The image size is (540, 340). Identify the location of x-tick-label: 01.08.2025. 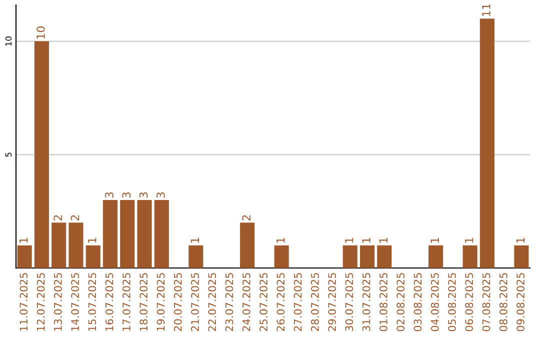
(384, 302).